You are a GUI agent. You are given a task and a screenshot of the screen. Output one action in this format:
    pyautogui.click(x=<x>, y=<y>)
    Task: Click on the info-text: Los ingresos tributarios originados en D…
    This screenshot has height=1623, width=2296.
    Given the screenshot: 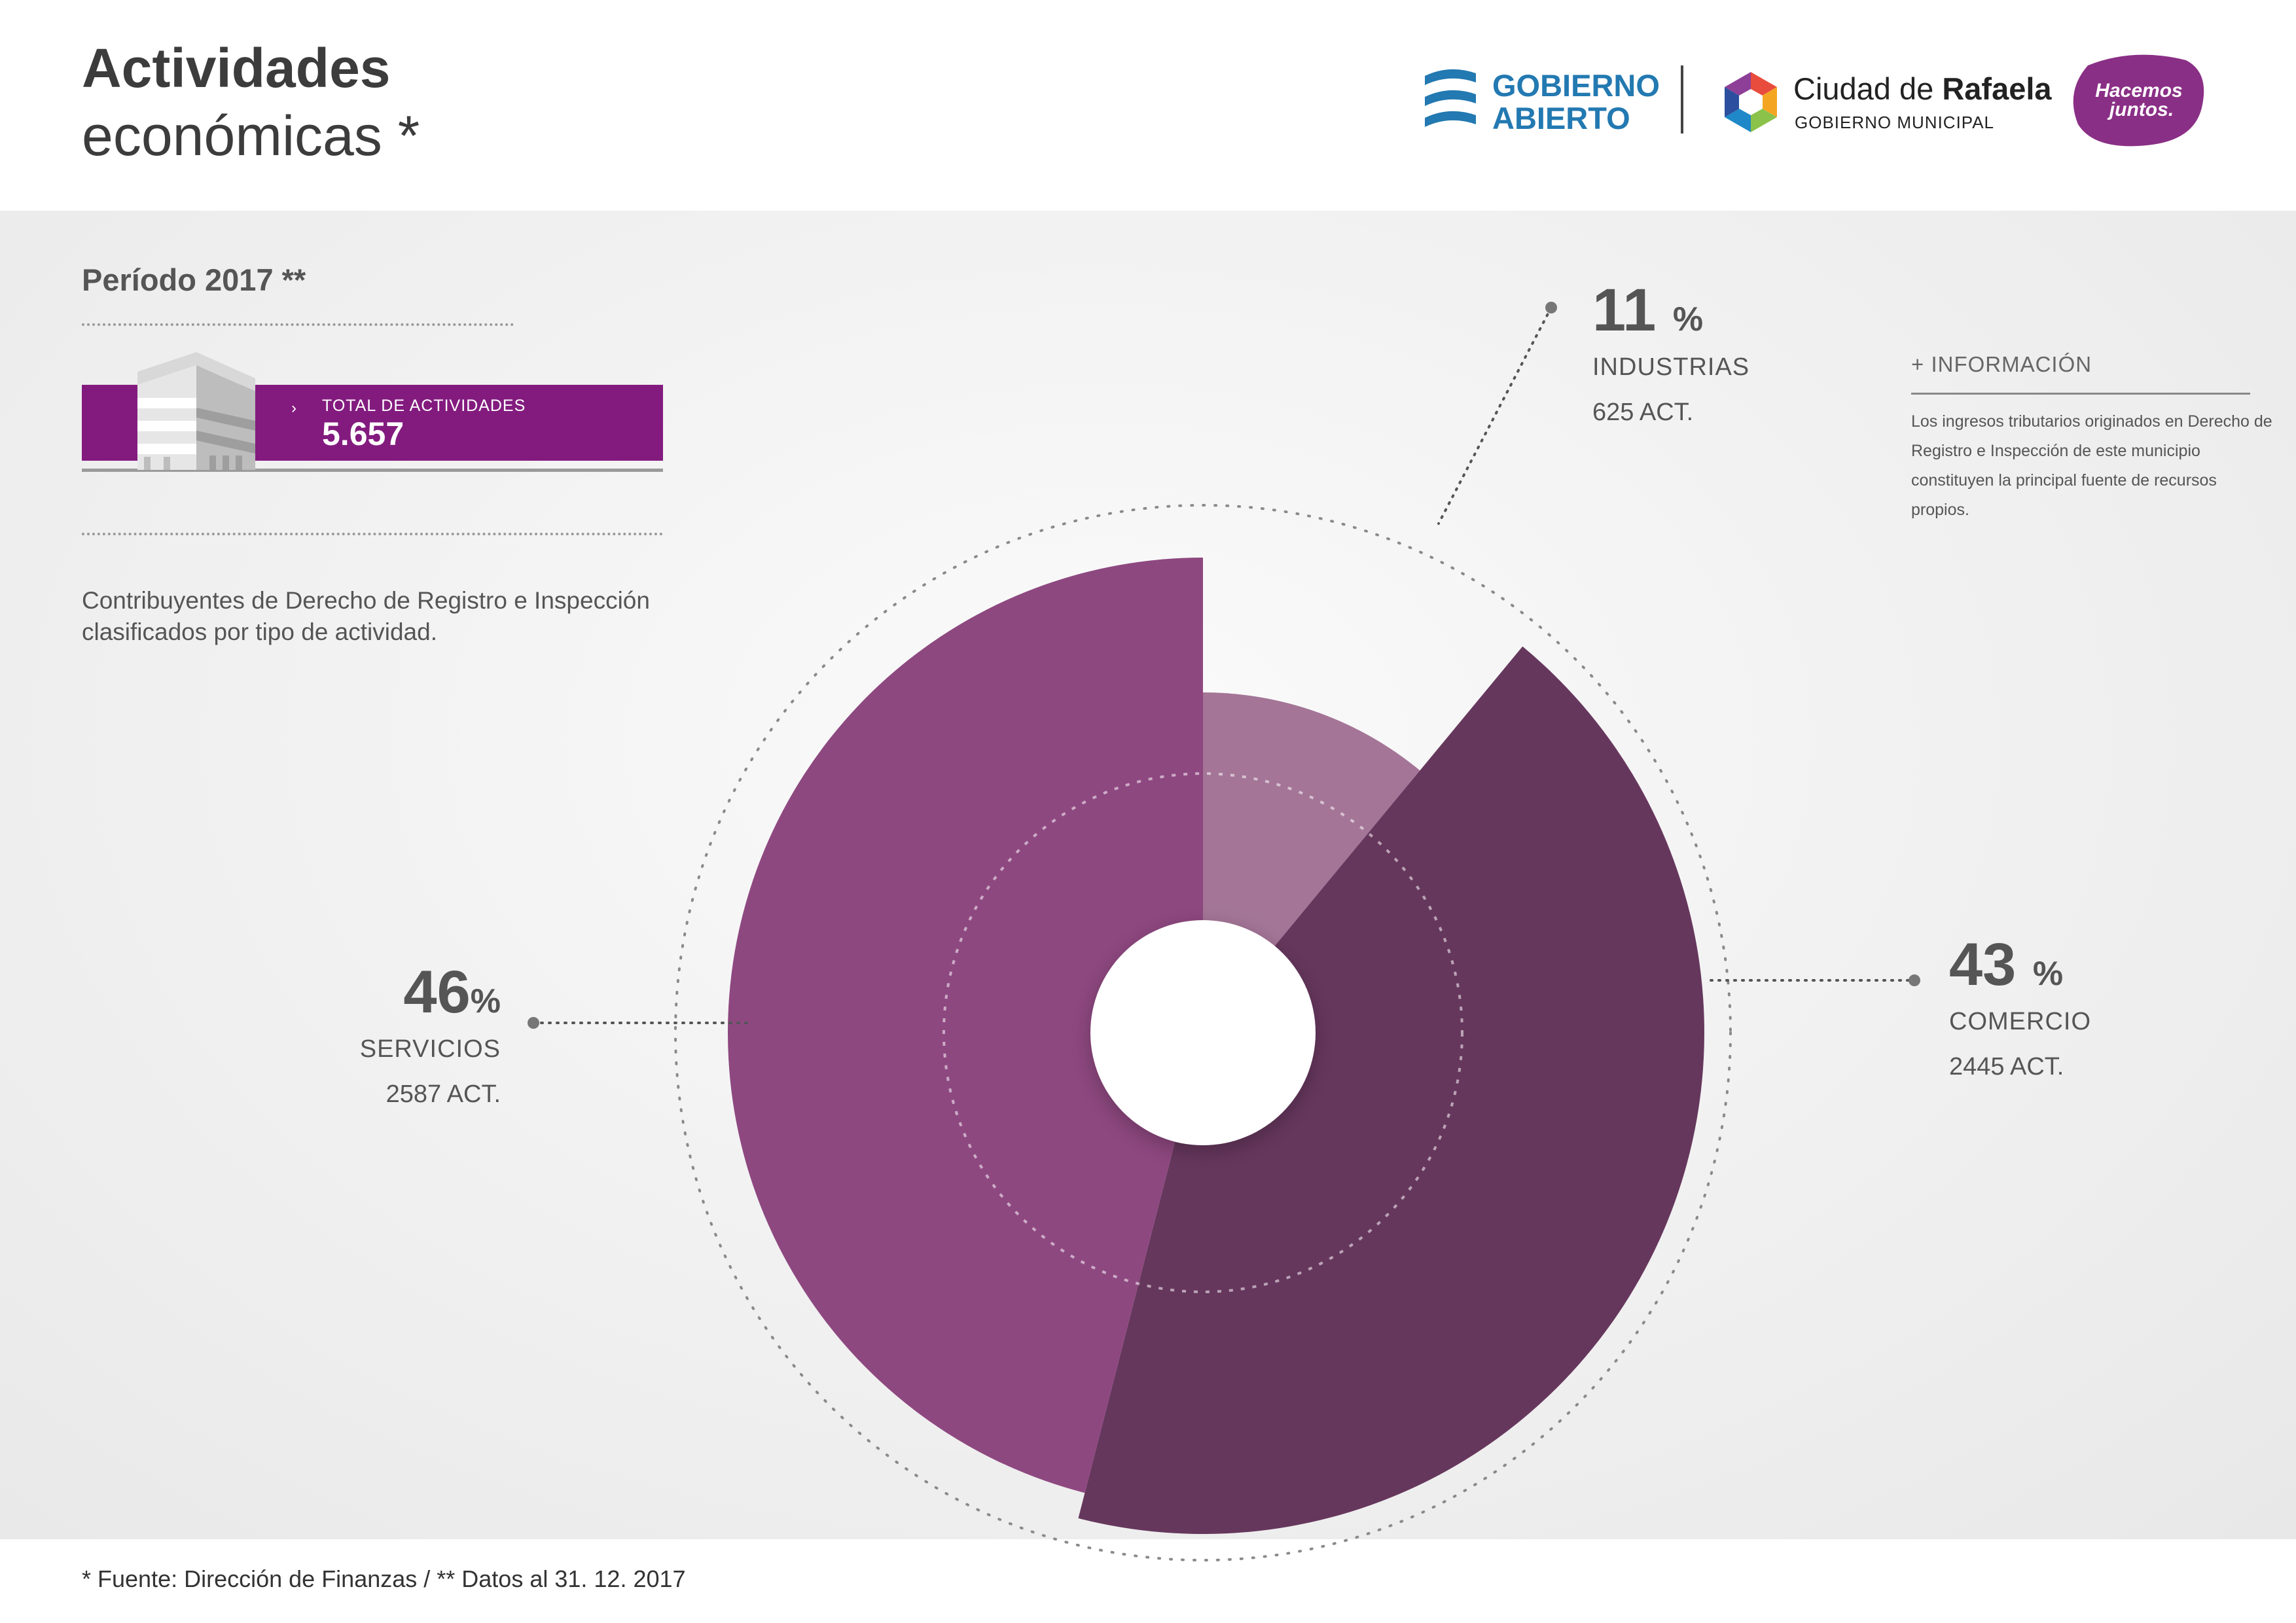 What is the action you would take?
    pyautogui.click(x=2091, y=466)
    